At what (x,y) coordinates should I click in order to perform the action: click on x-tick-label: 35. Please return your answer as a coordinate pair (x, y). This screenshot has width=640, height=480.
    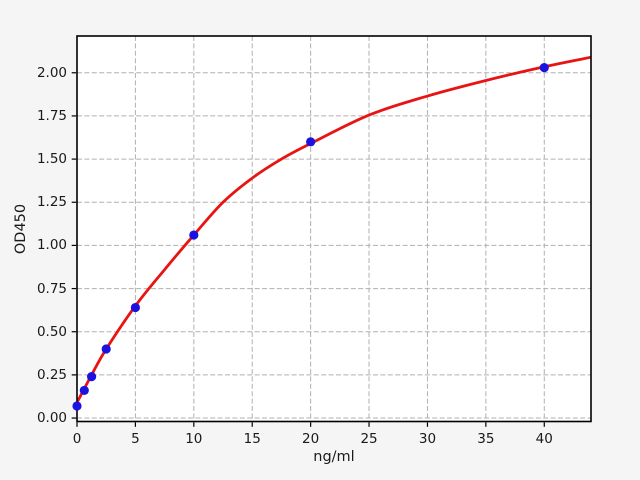
    Looking at the image, I should click on (486, 439).